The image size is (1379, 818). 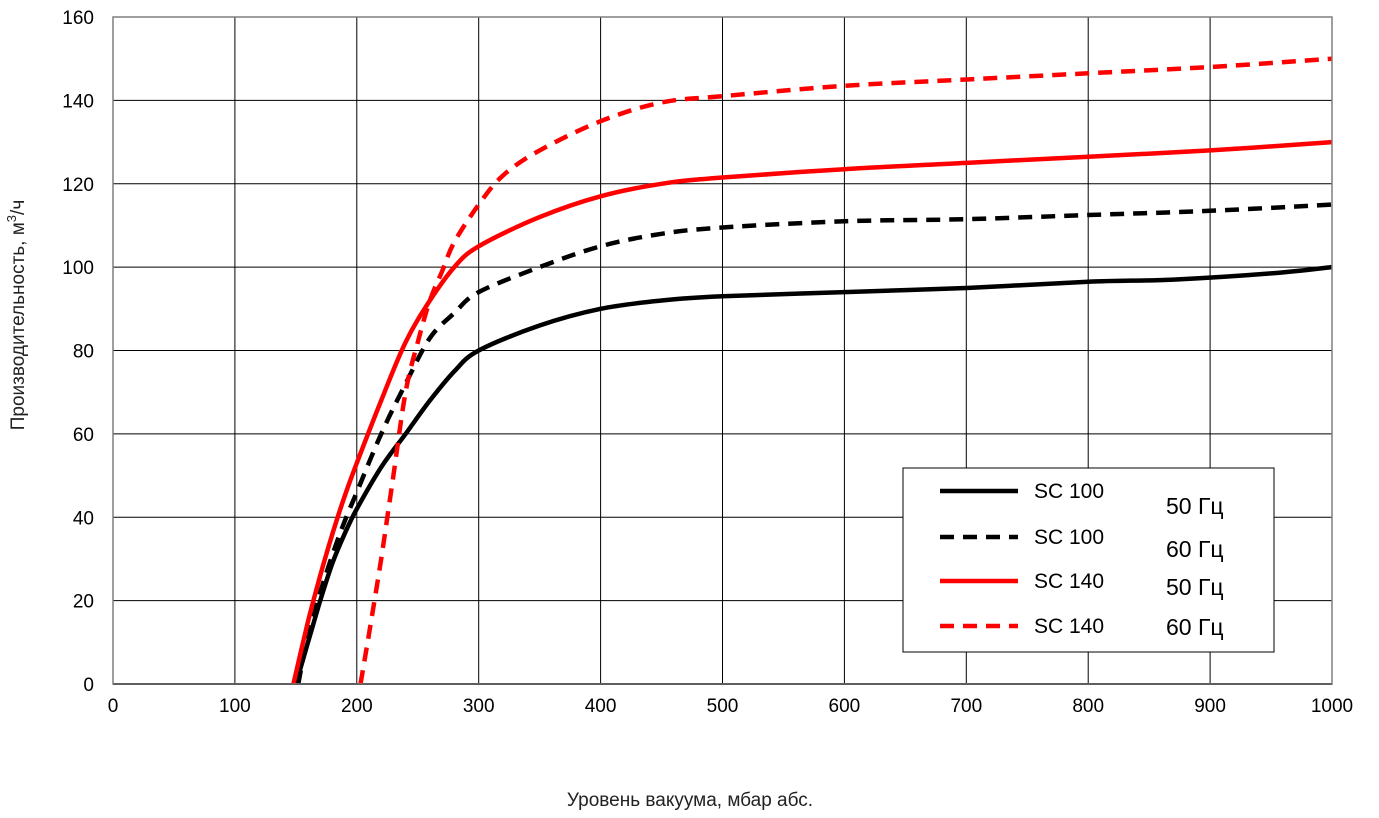 What do you see at coordinates (966, 706) in the screenshot?
I see `x-tick-label: 700` at bounding box center [966, 706].